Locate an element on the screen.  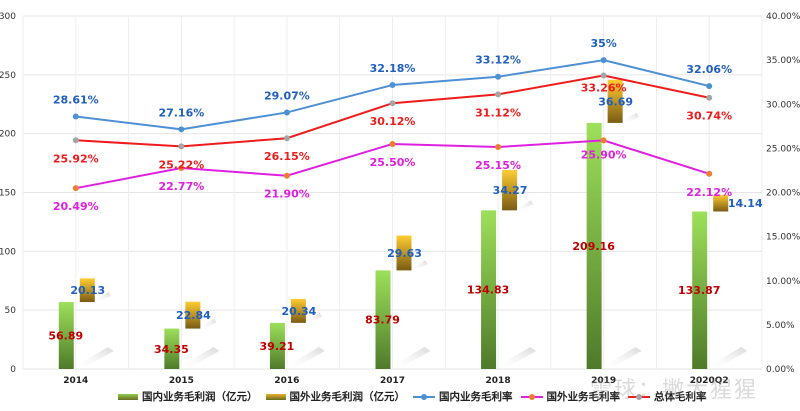
margin-label: 29.07% is located at coordinates (287, 95).